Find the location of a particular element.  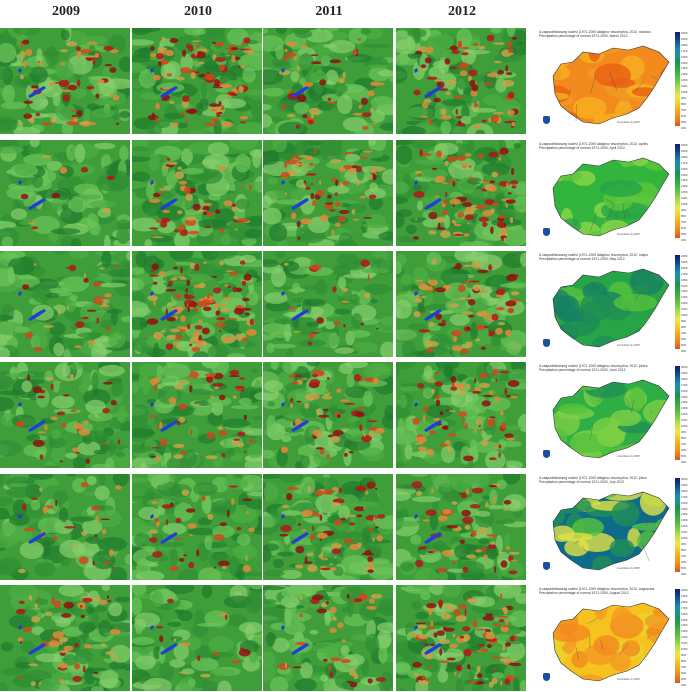

legend-tick: 80% is located at coordinates (684, 327).